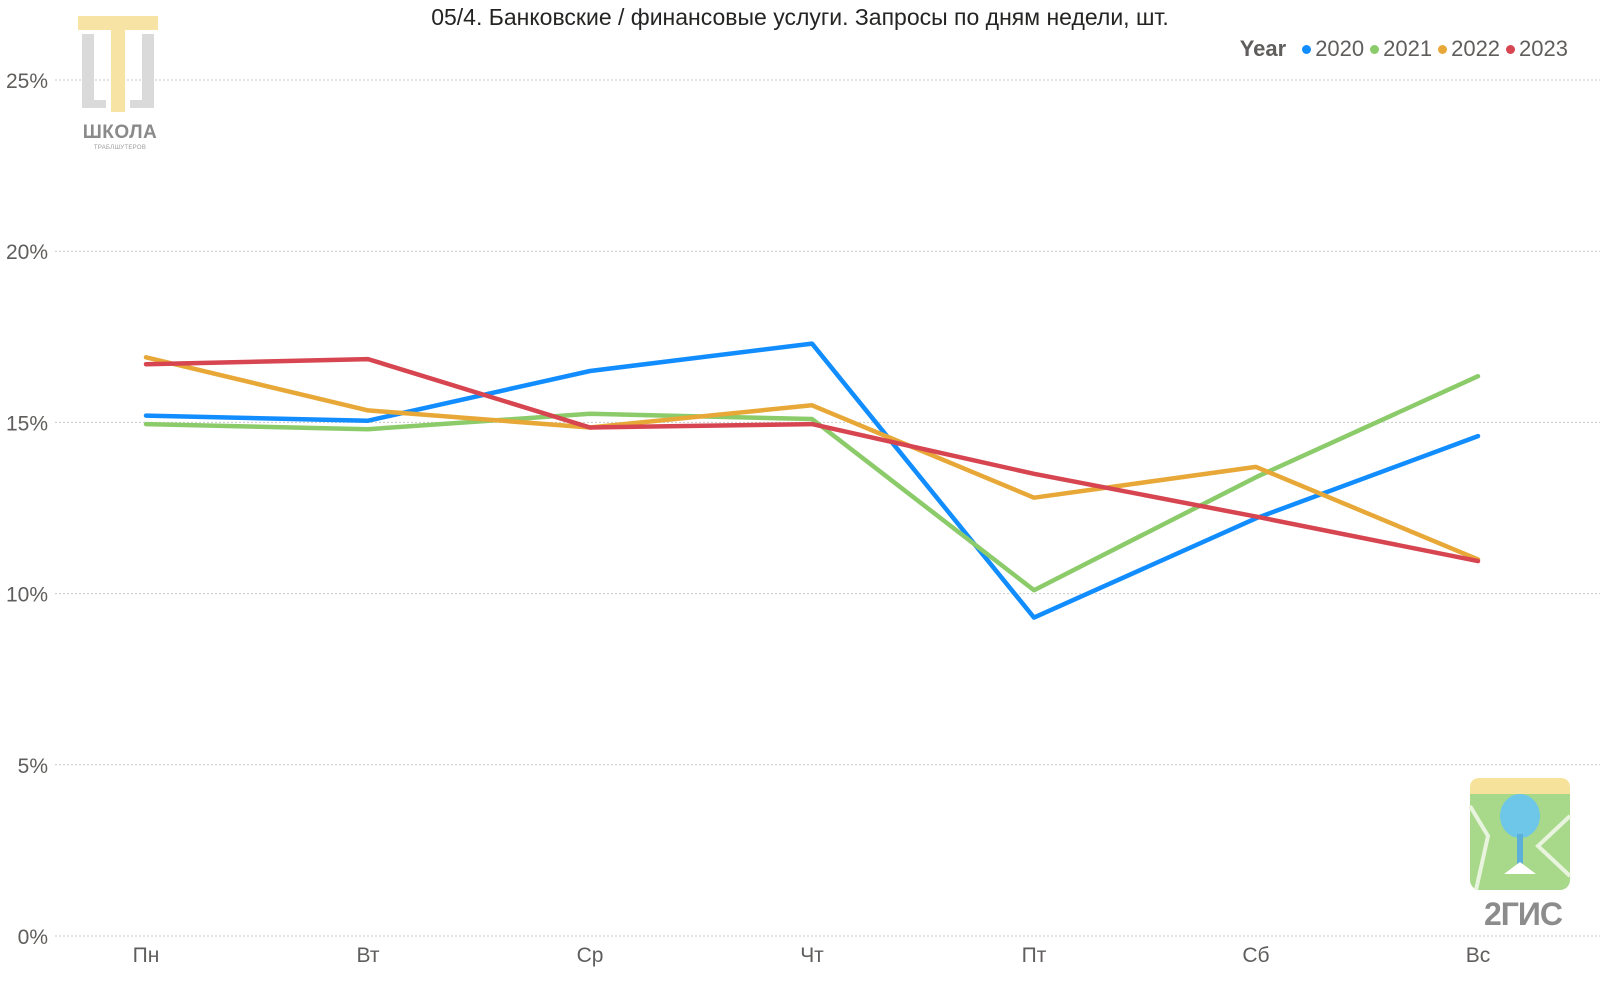  Describe the element at coordinates (27, 81) in the screenshot. I see `y-tick-label: 25%` at that location.